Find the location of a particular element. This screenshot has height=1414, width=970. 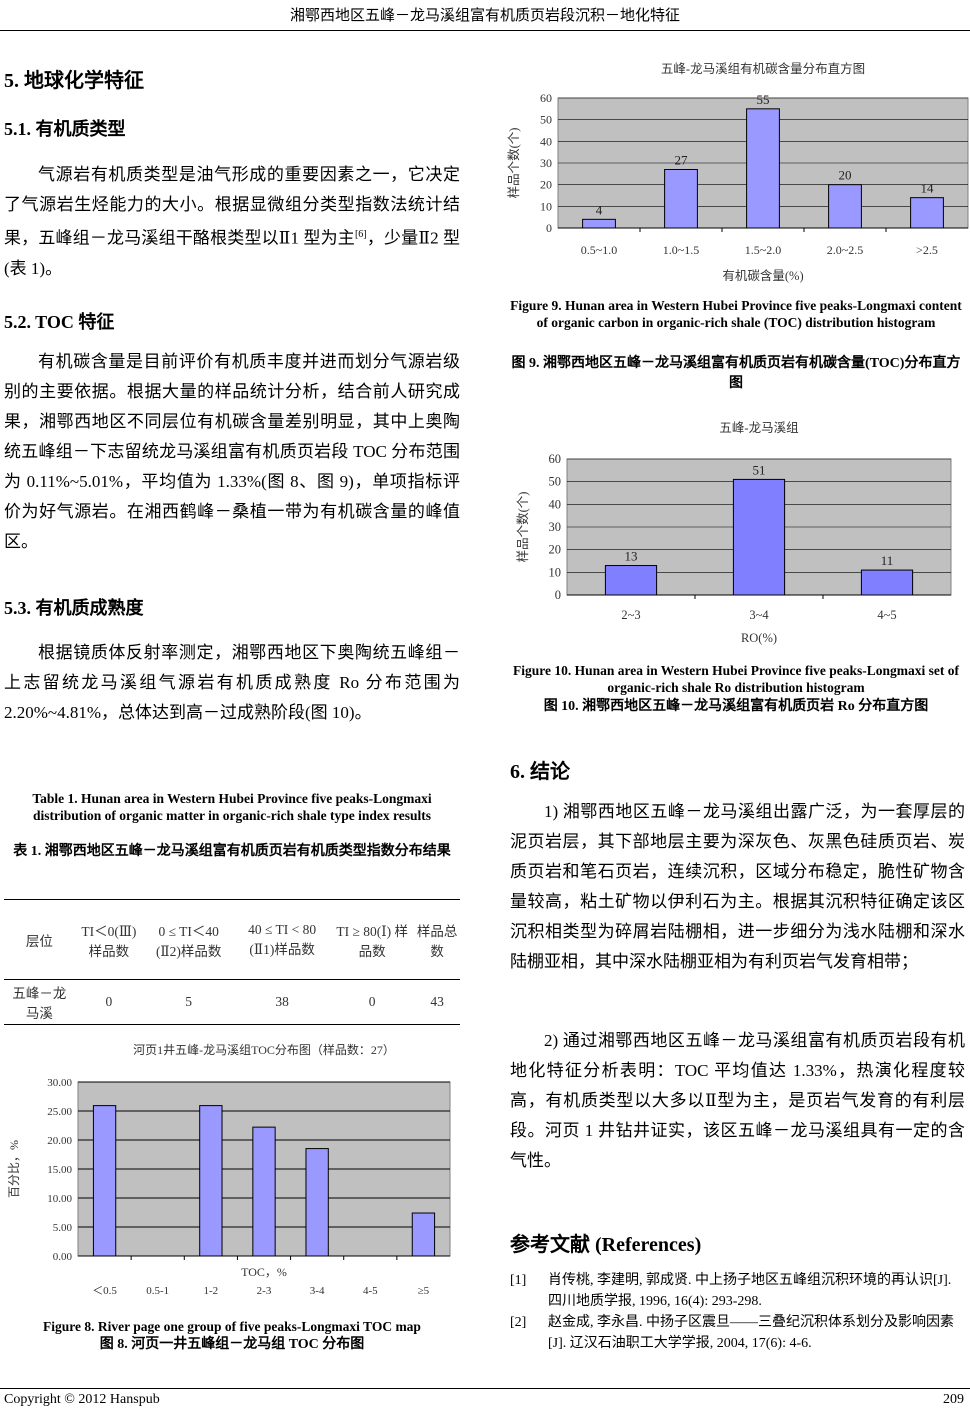

copyright: Copyright © 2012 Hanspub is located at coordinates (82, 1399).